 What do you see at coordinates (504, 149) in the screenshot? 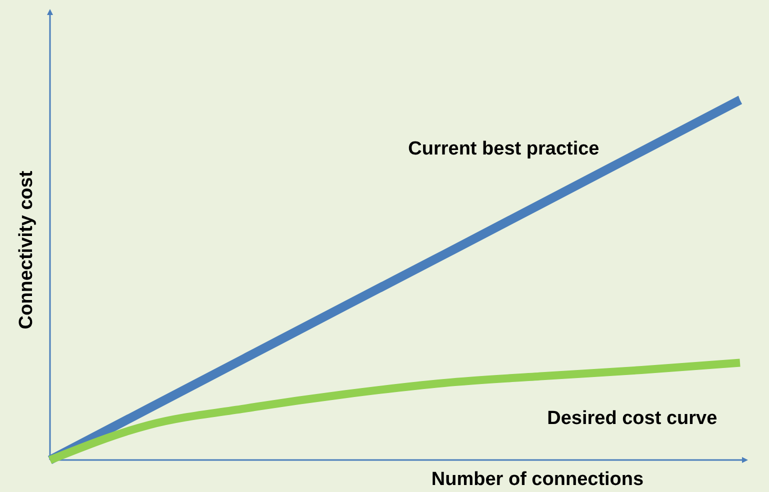
I see `series-label: Current best practice` at bounding box center [504, 149].